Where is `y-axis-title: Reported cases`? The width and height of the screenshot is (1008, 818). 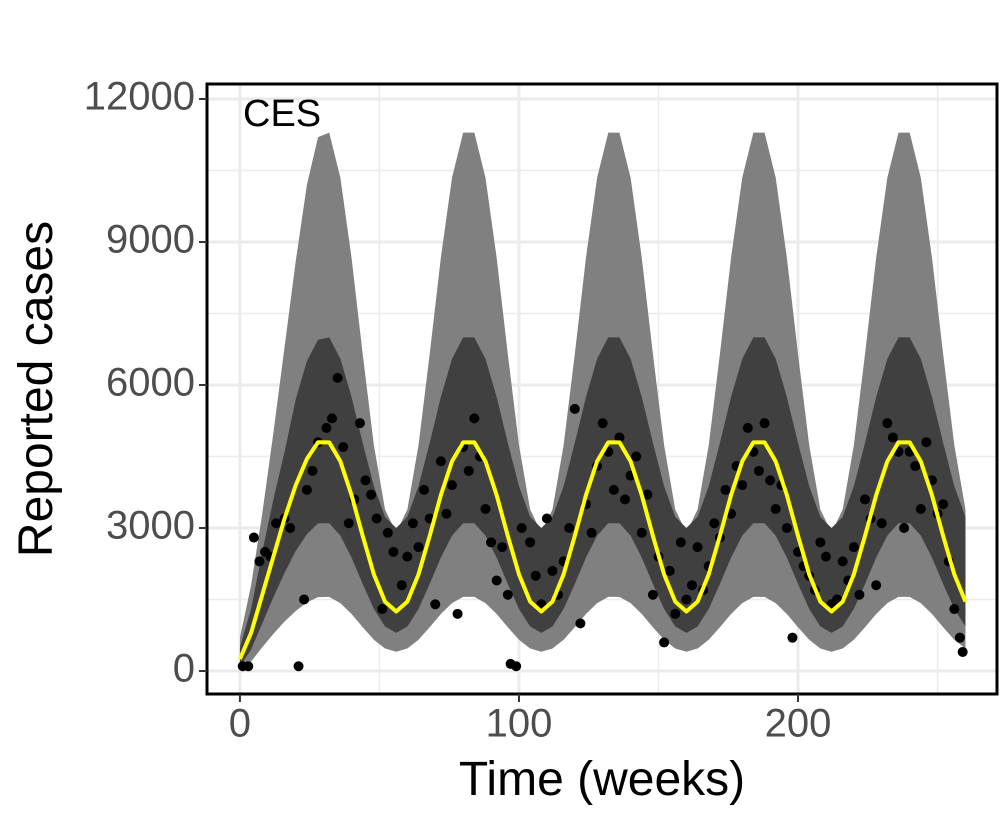 y-axis-title: Reported cases is located at coordinates (36, 389).